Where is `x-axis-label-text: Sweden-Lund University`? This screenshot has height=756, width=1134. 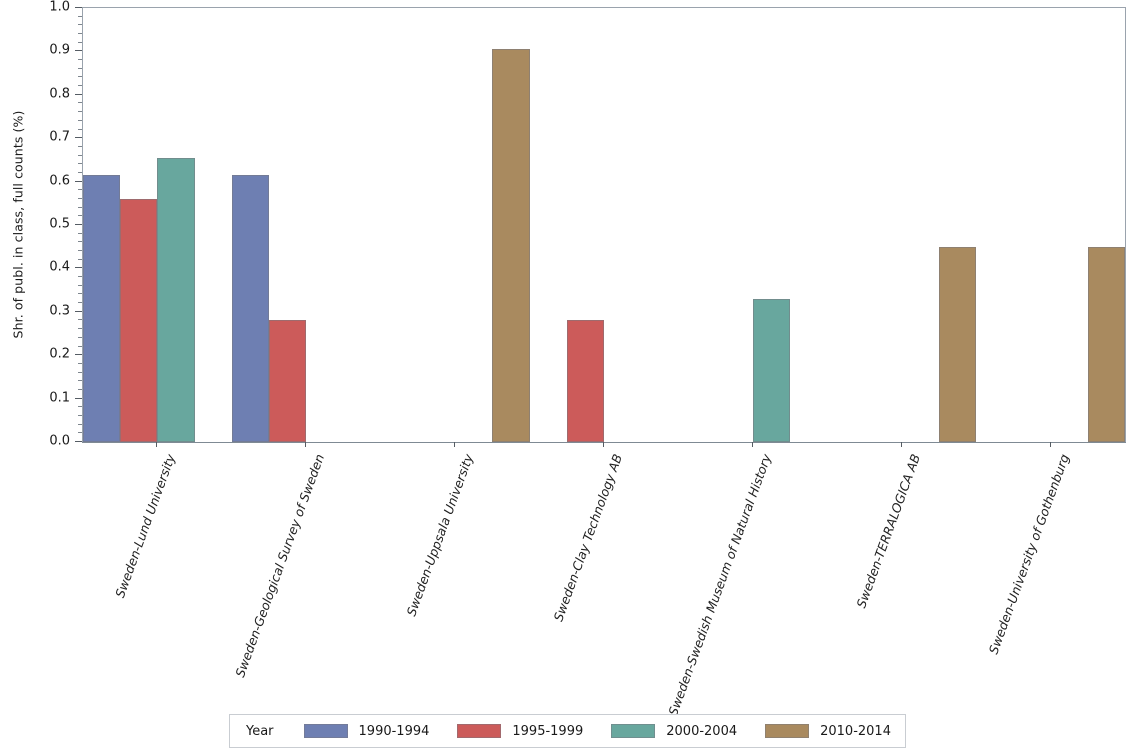 x-axis-label-text: Sweden-Lund University is located at coordinates (145, 526).